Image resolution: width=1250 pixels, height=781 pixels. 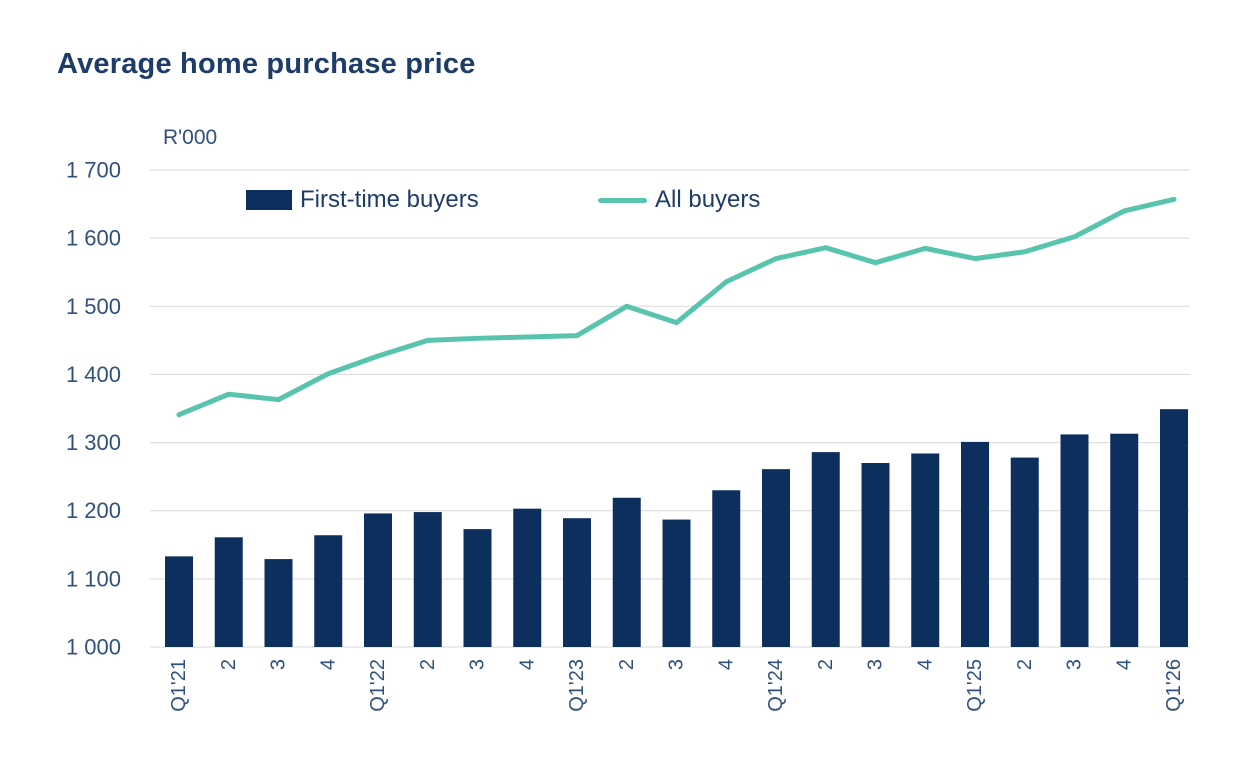 I want to click on y-axis-unit-label: R'000, so click(x=190, y=137).